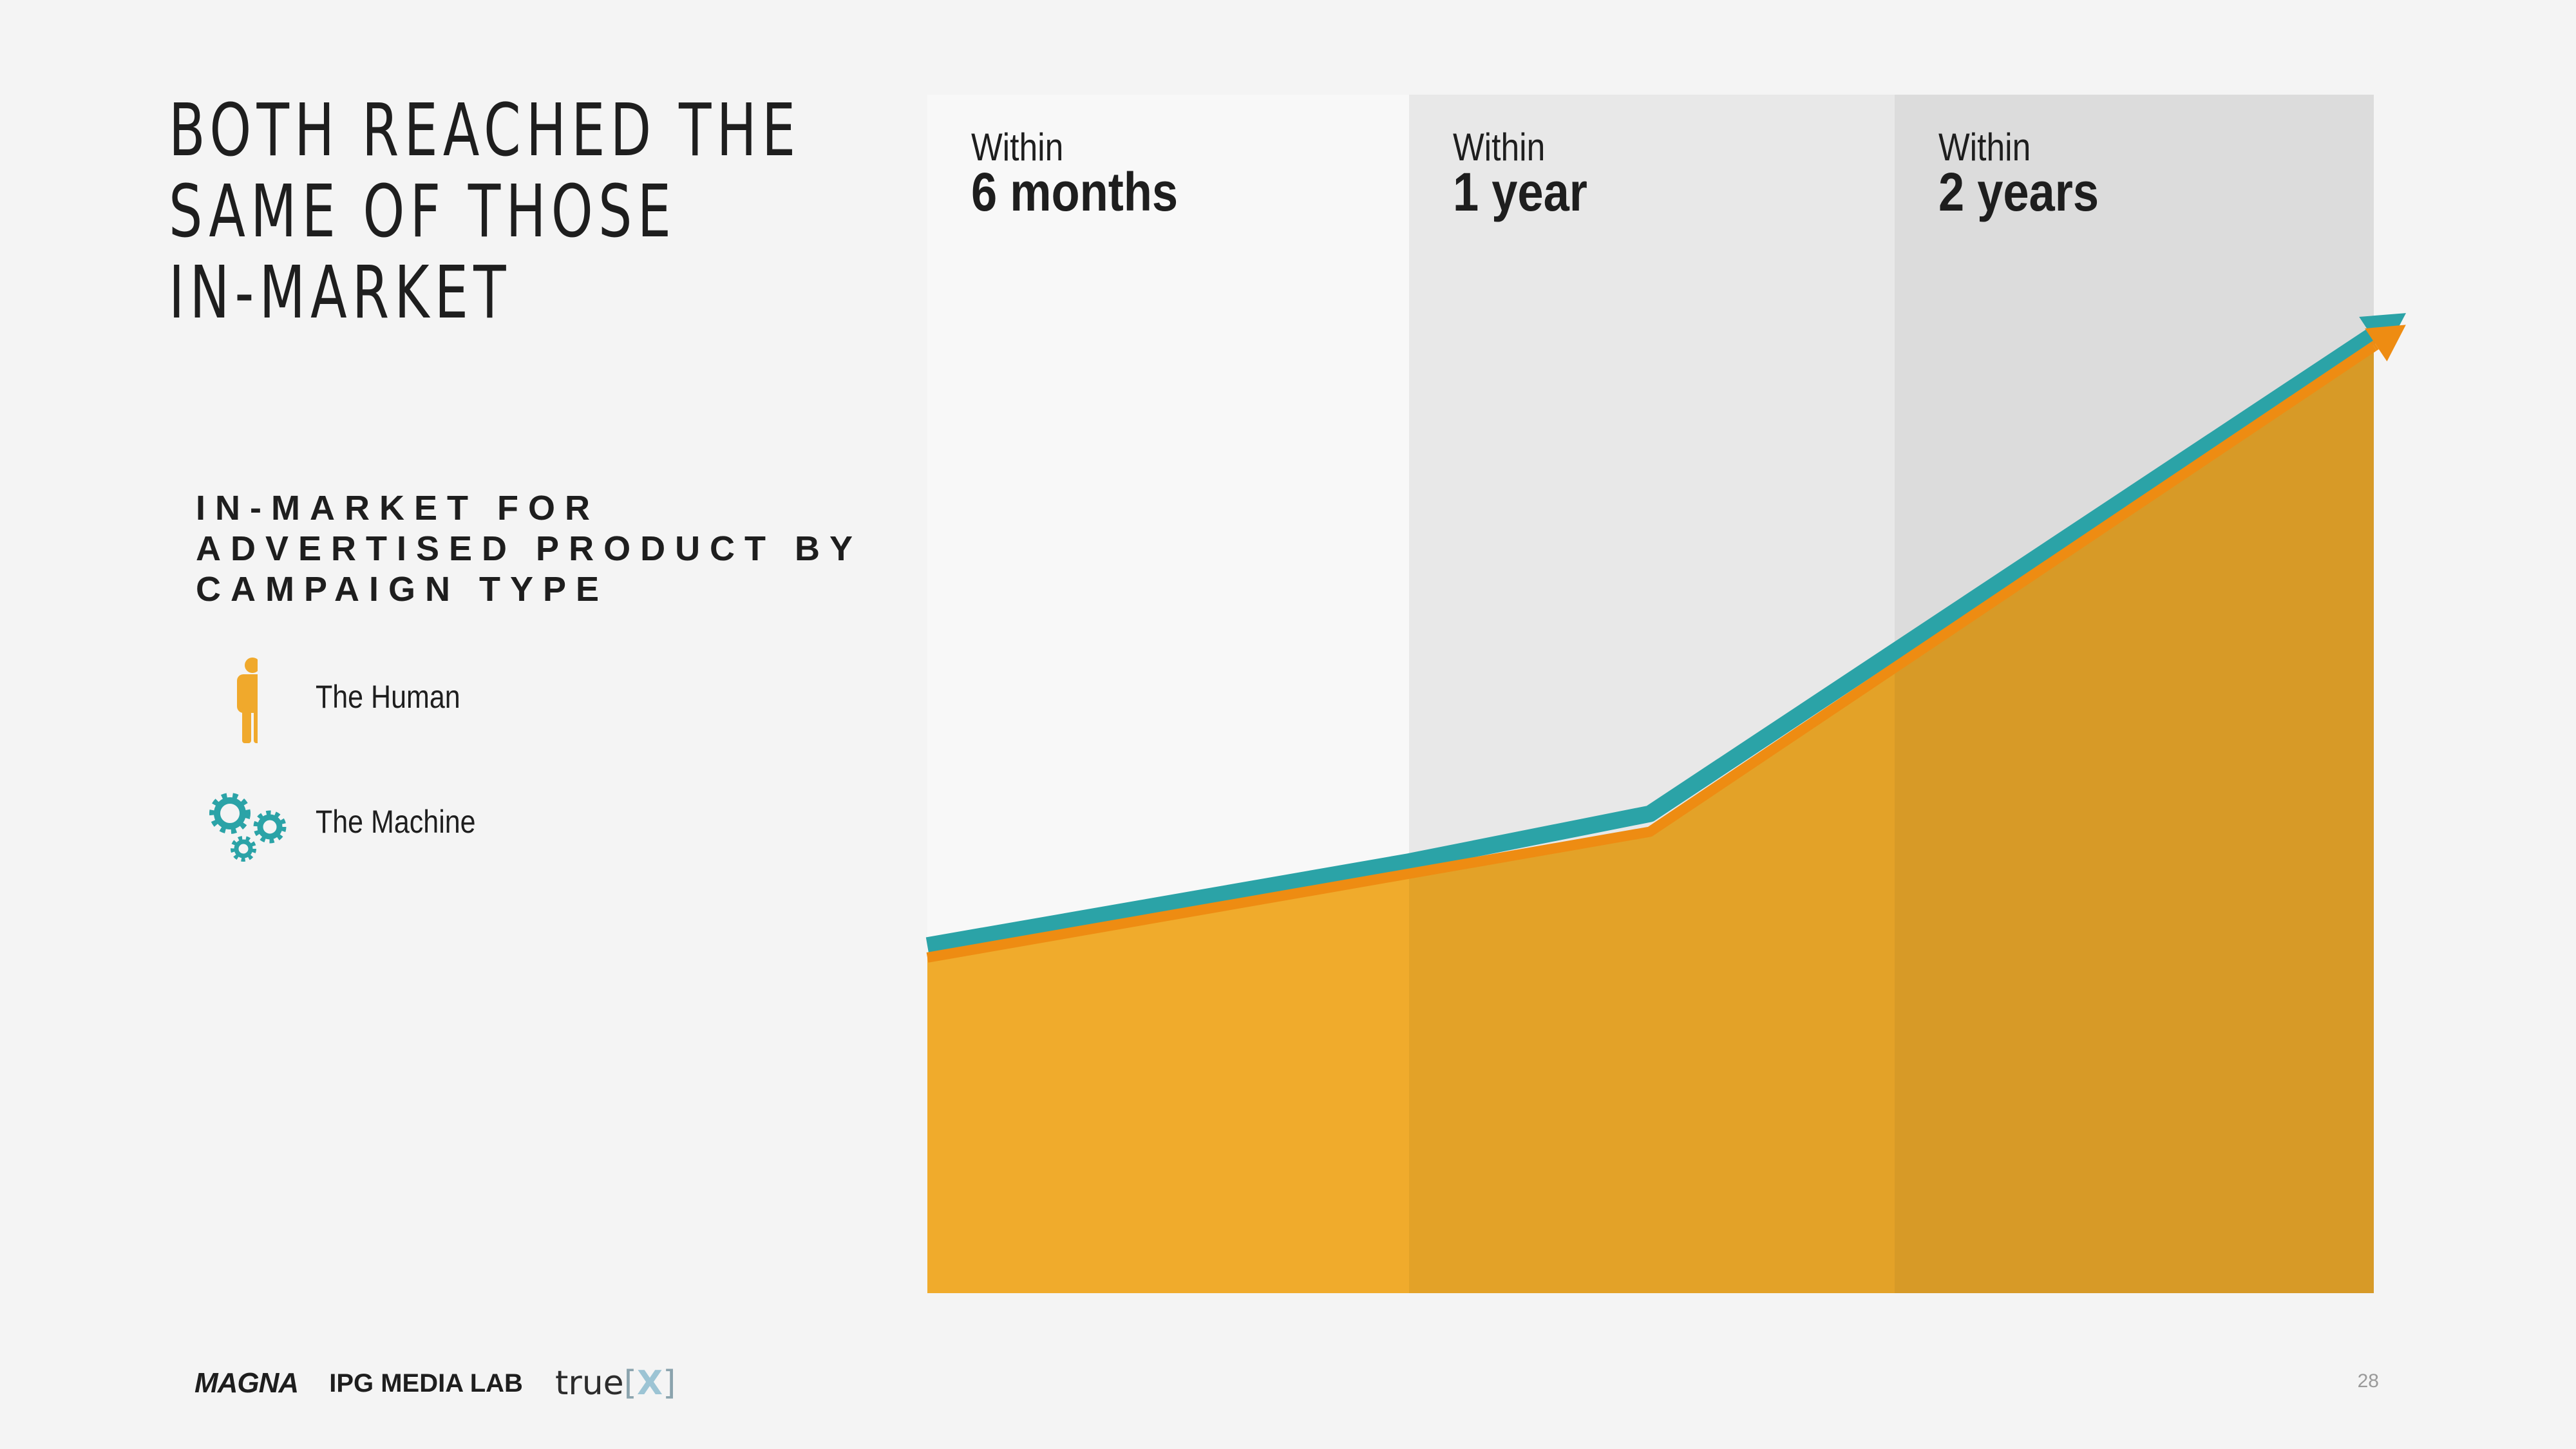 Image resolution: width=2576 pixels, height=1449 pixels. I want to click on footer-logos: MAGNA IPG MEDIA LAB true[X], so click(435, 1384).